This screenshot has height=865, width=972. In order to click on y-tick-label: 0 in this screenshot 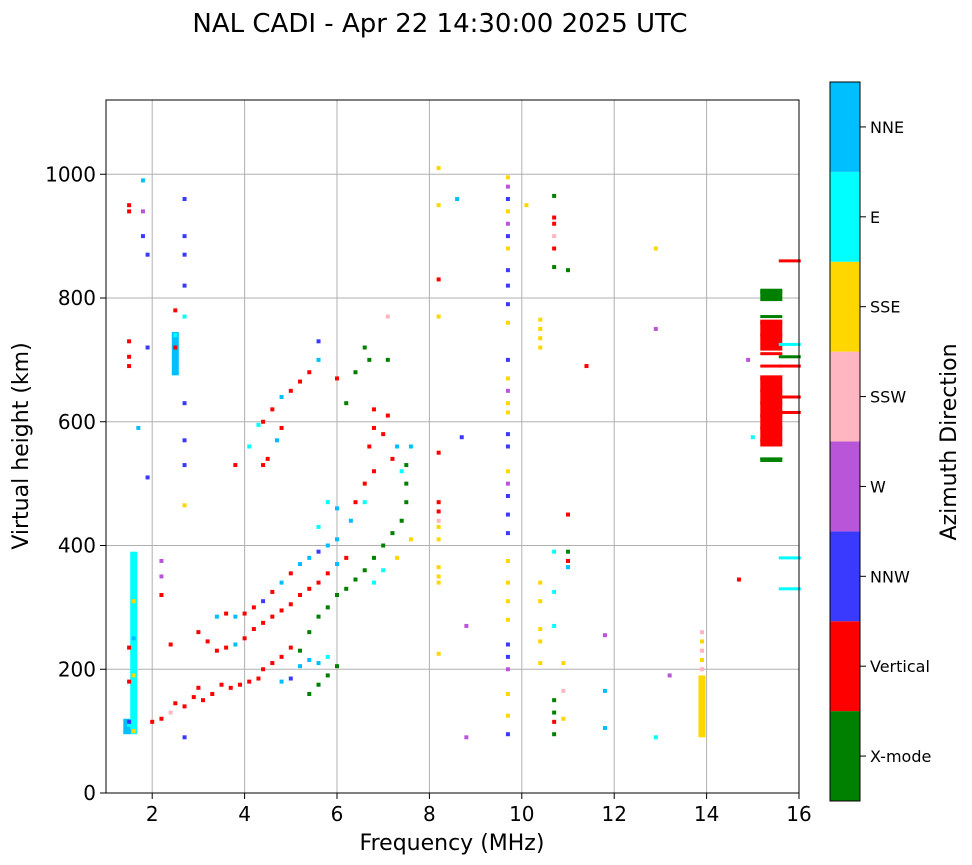, I will do `click(89, 793)`.